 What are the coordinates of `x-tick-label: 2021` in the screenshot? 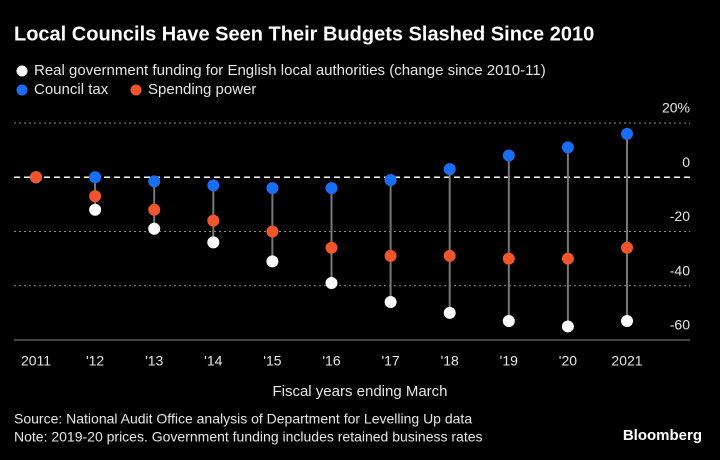 It's located at (626, 361).